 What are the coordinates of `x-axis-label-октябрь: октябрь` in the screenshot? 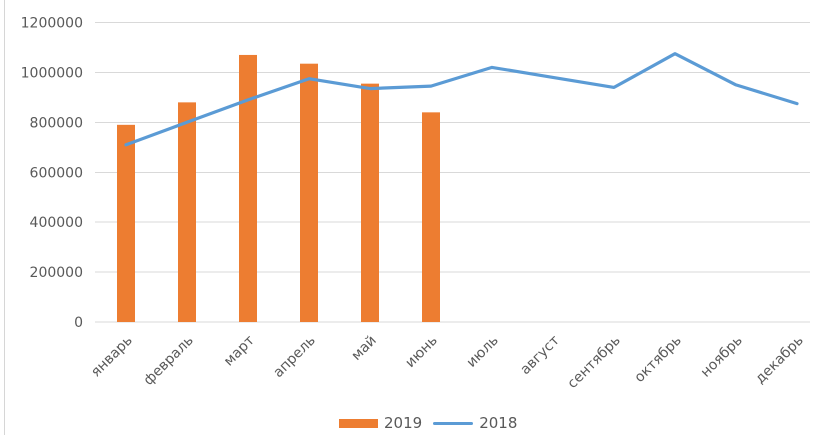 It's located at (658, 359).